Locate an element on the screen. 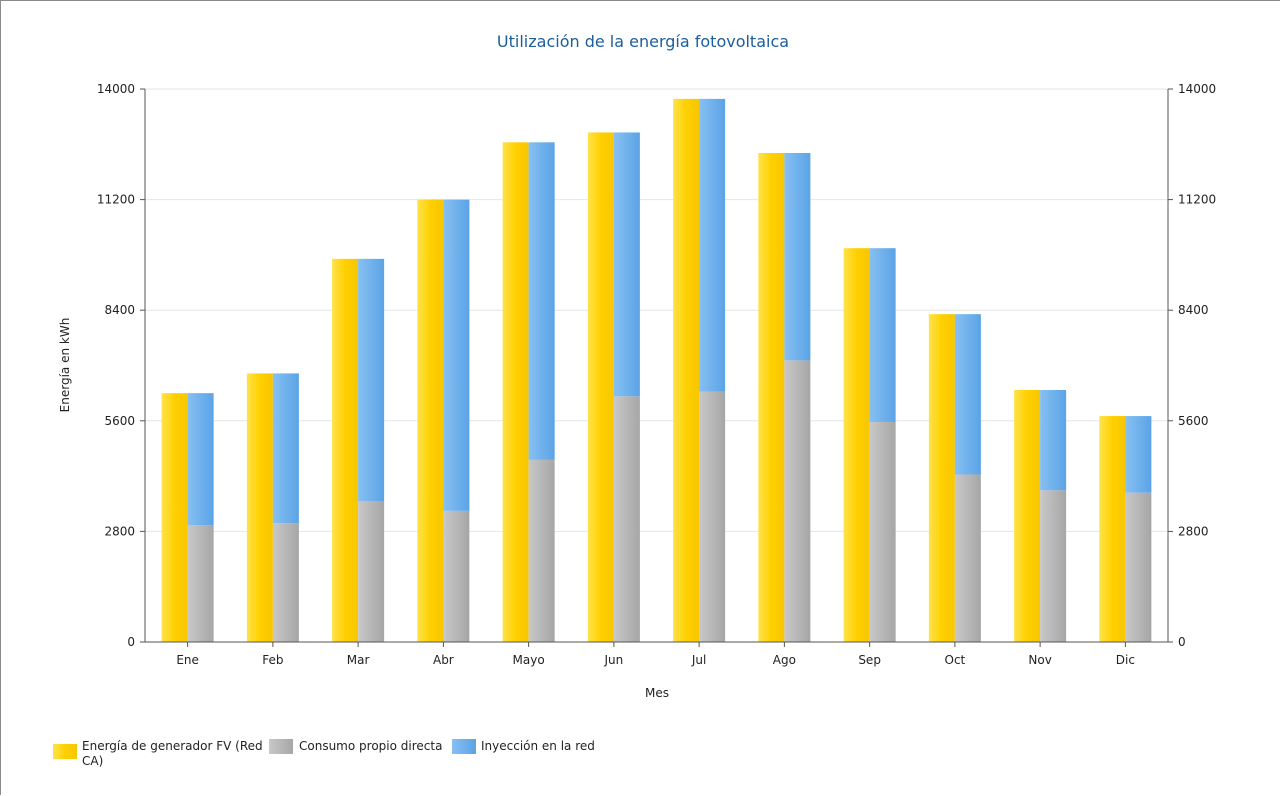  bar-grid-injection-Abr is located at coordinates (456, 355).